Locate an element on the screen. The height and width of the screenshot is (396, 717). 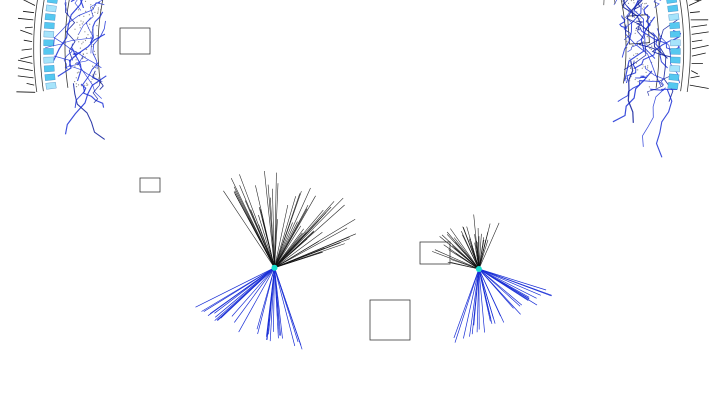
hub-points is located at coordinates (376, 268).